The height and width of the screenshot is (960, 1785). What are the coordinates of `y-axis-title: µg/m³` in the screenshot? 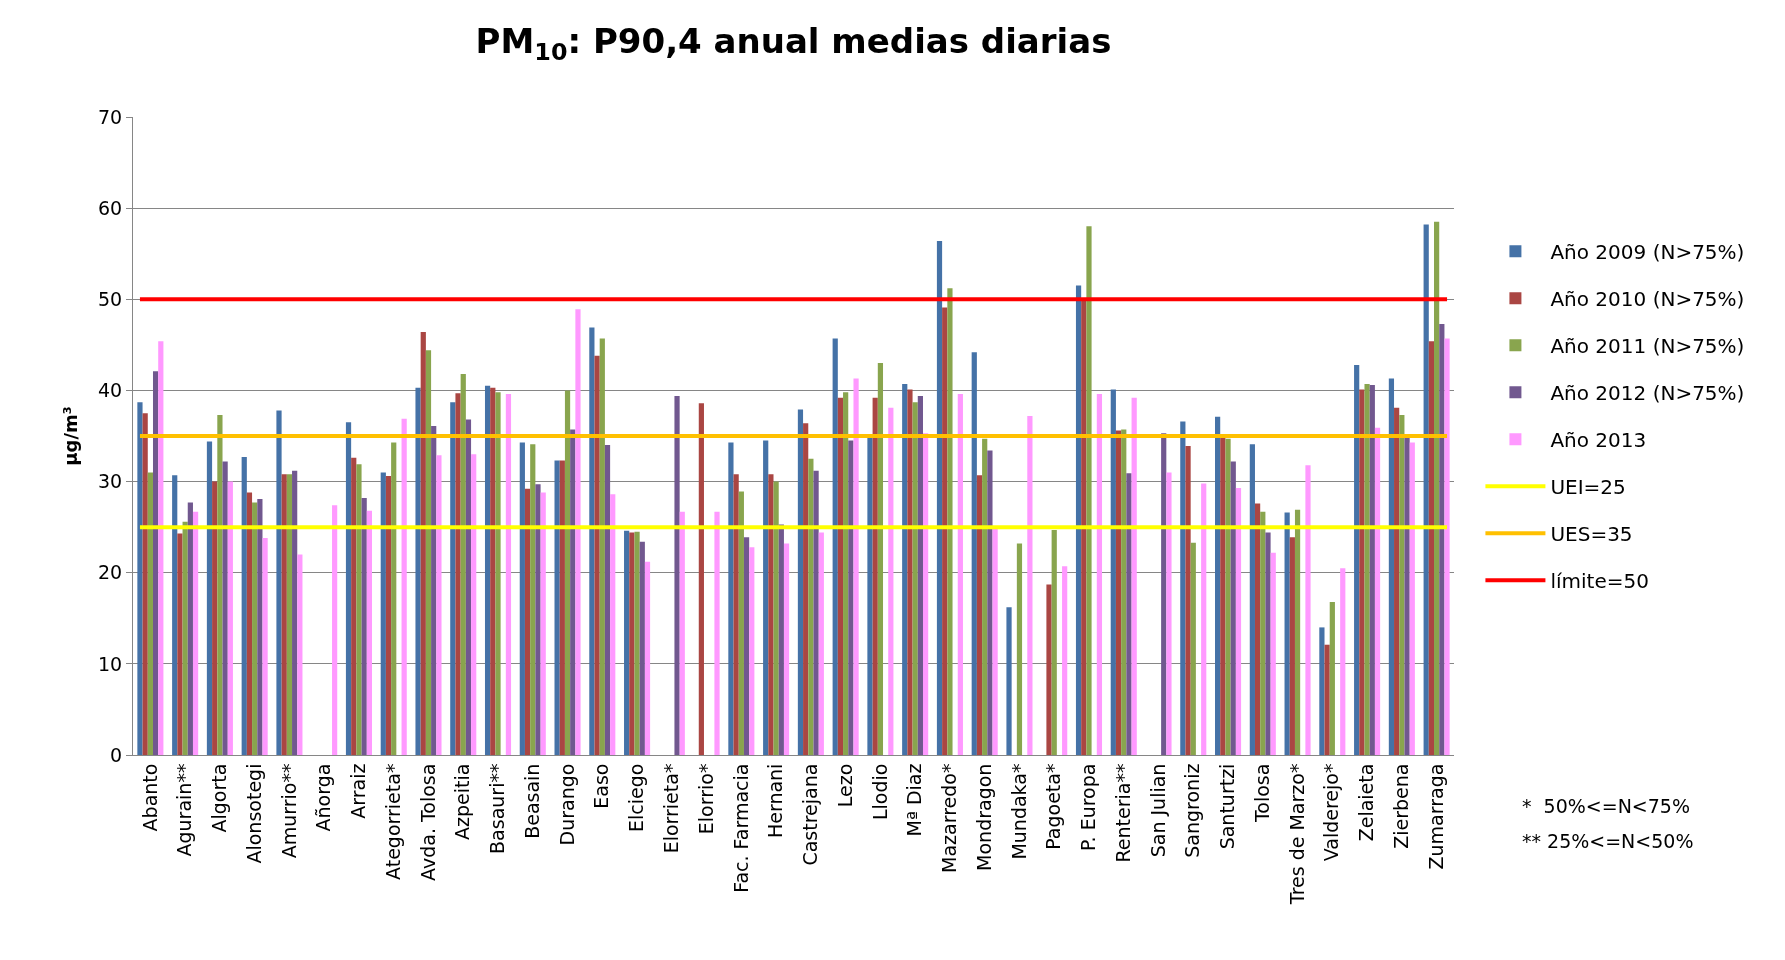 It's located at (71, 436).